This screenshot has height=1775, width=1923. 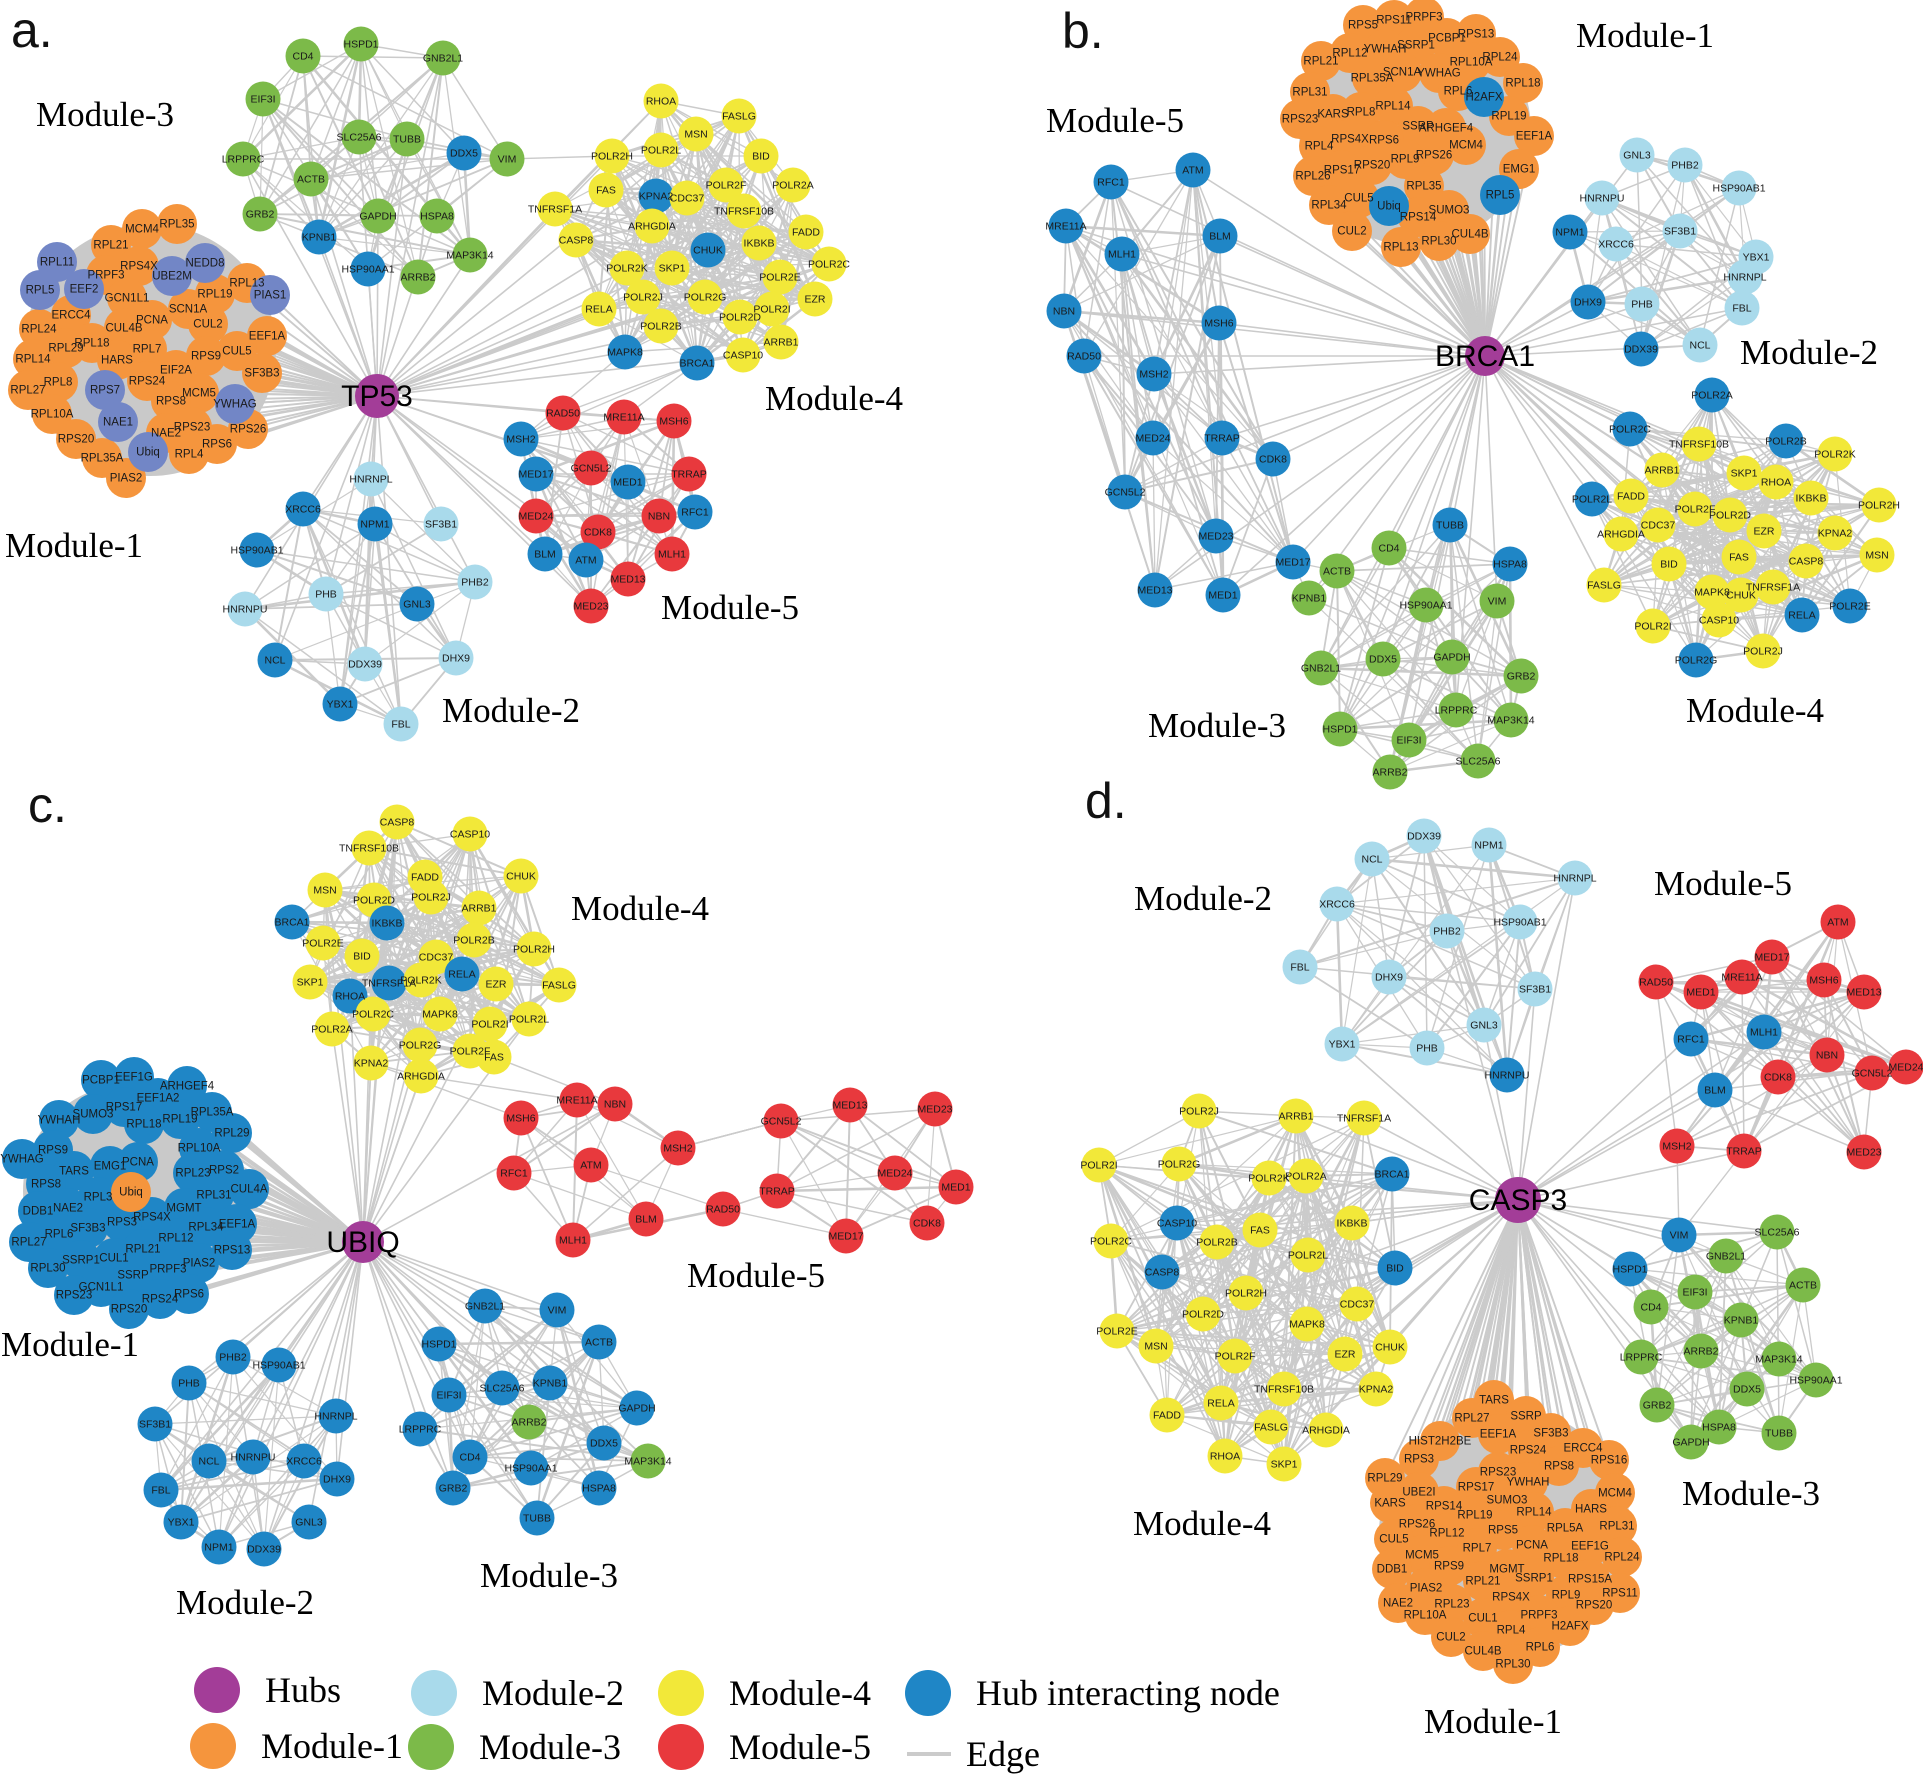 I want to click on svg-text: FADD, so click(x=425, y=878).